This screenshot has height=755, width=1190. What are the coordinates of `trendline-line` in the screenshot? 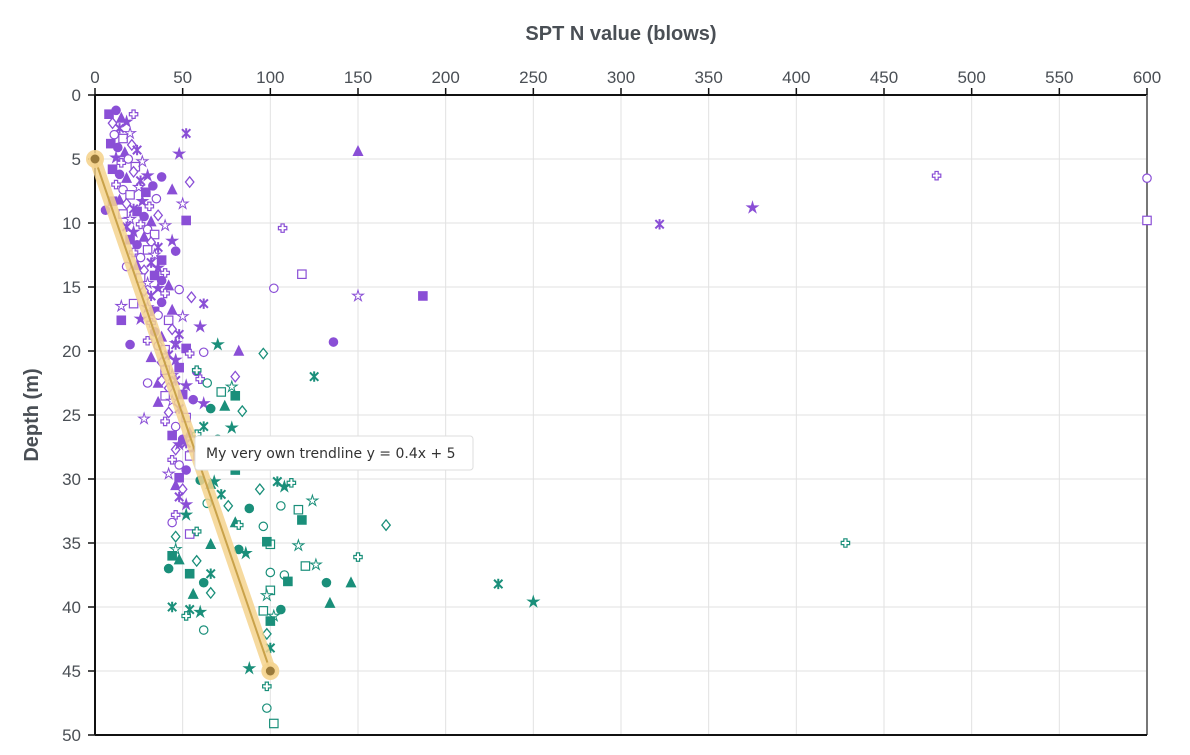 It's located at (183, 415).